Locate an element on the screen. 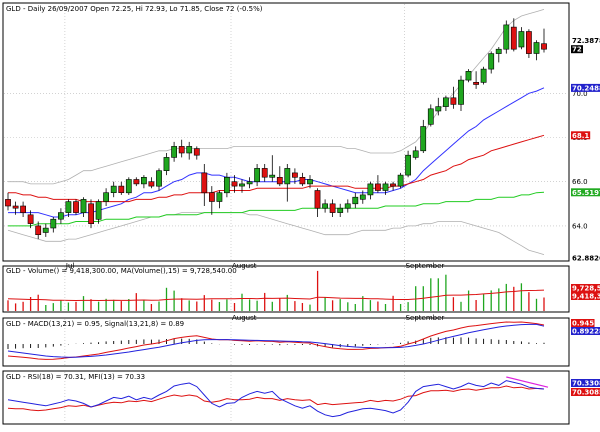 The image size is (600, 432). divergence-trendline is located at coordinates (527, 382).